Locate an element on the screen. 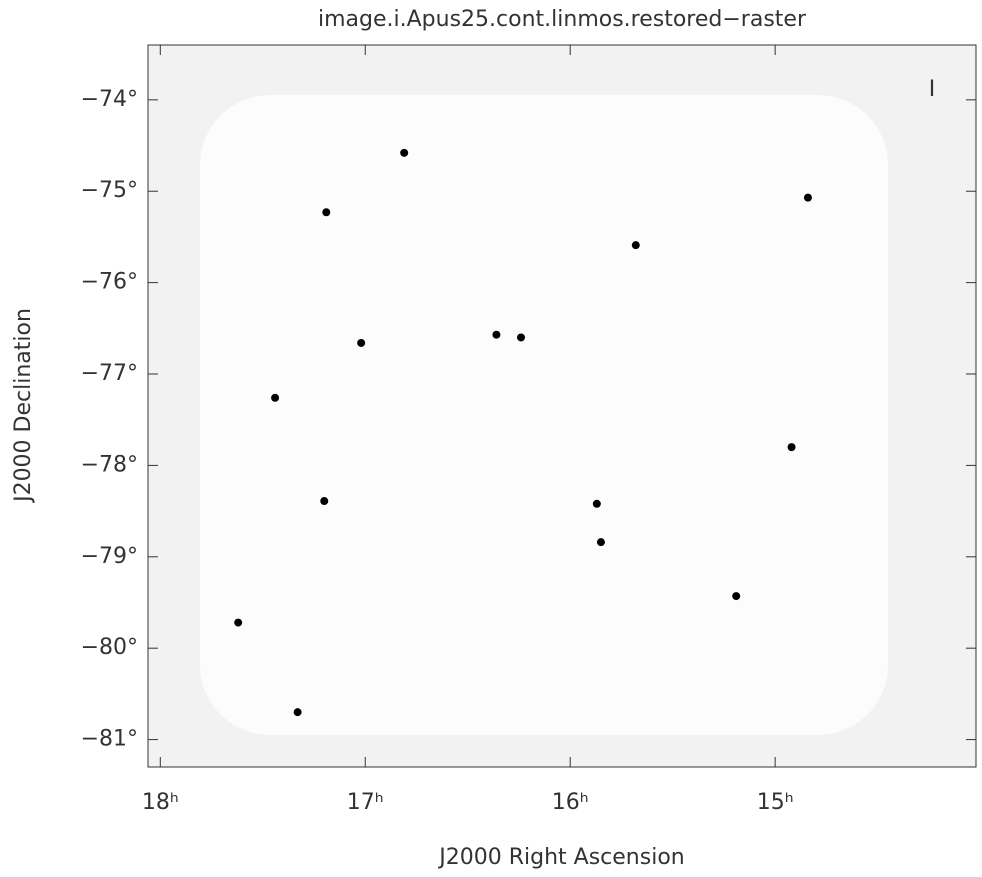 Image resolution: width=982 pixels, height=877 pixels. y-tick-label: −74° is located at coordinates (109, 99).